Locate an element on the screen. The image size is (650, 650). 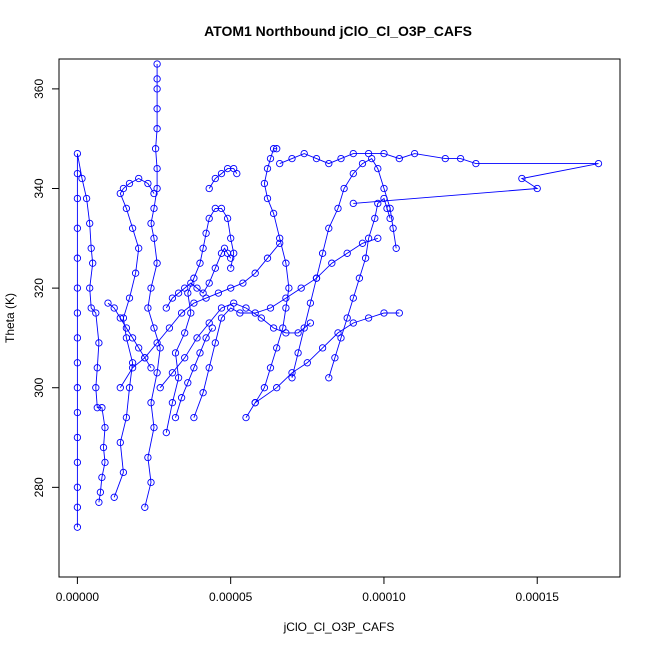
y-axis-label: Theta (K) is located at coordinates (10, 318).